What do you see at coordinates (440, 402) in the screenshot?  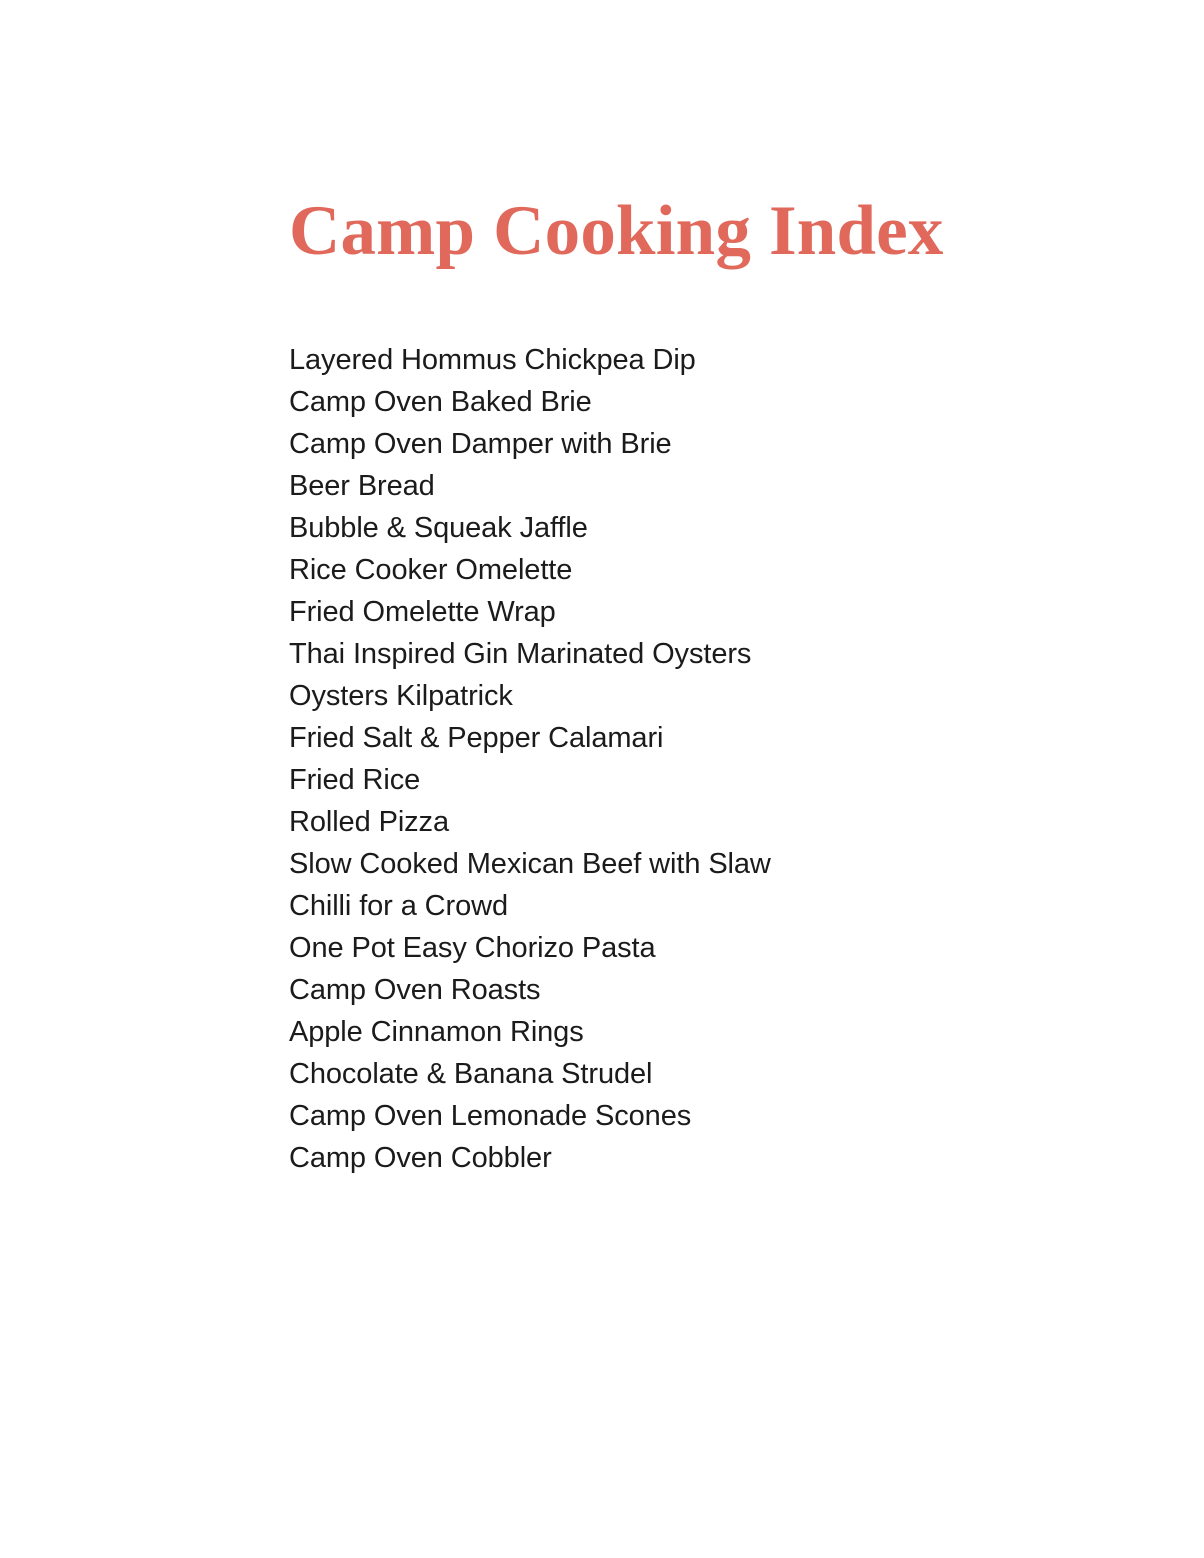 I see `list-item: Camp Oven Baked Brie` at bounding box center [440, 402].